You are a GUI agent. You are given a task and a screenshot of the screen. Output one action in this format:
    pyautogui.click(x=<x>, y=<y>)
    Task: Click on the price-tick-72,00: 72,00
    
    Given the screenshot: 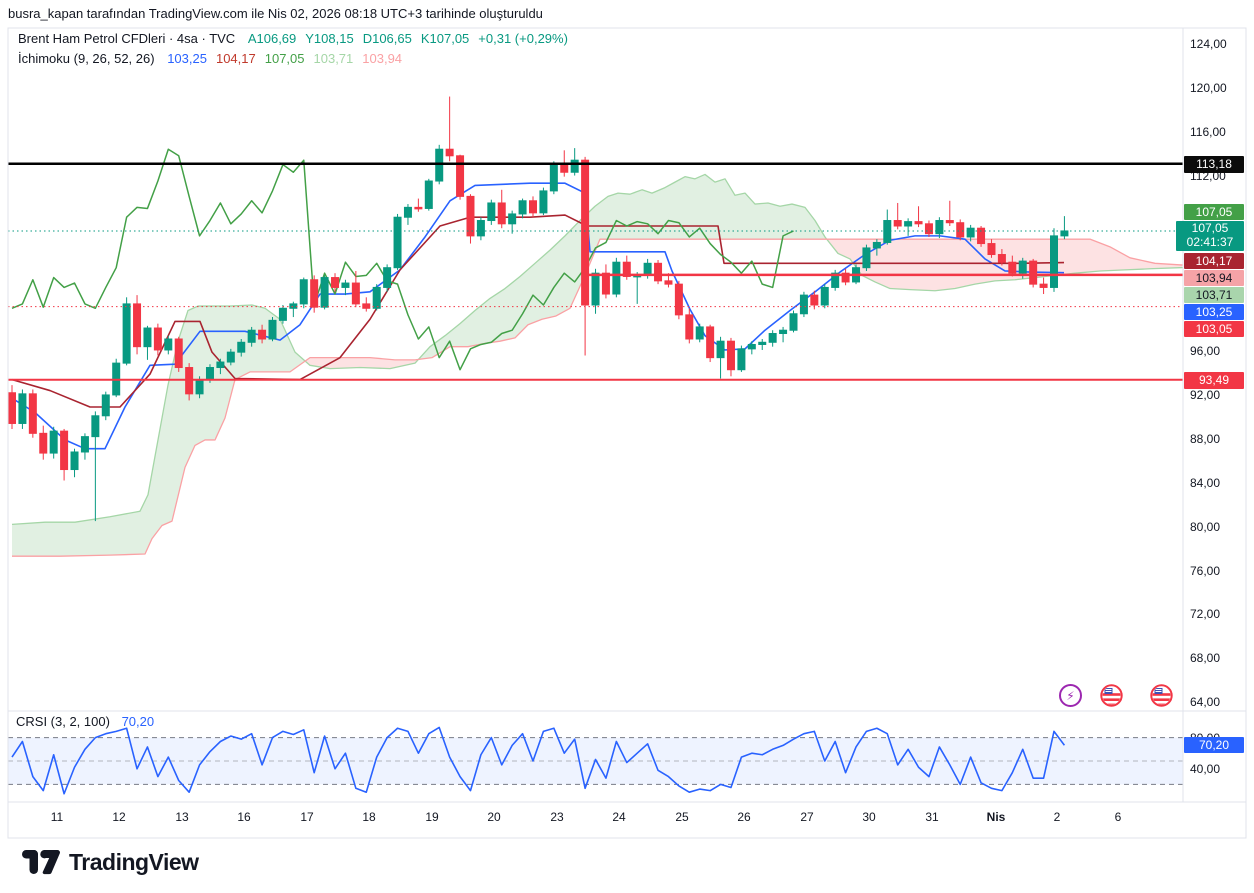 What is the action you would take?
    pyautogui.click(x=1205, y=614)
    